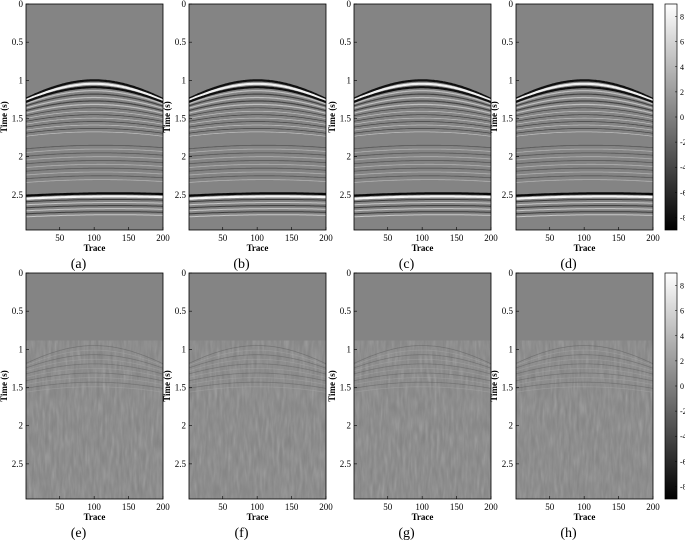 The width and height of the screenshot is (685, 541). Describe the element at coordinates (682, 167) in the screenshot. I see `colorbar-tick-label: -4` at that location.